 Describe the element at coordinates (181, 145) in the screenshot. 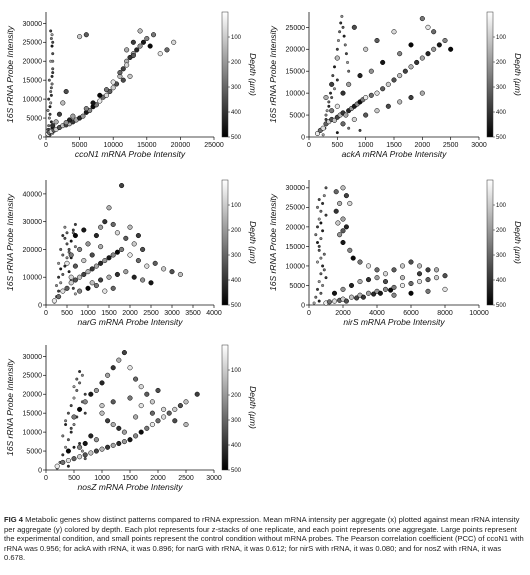

I see `x-tick-label: 20000` at that location.